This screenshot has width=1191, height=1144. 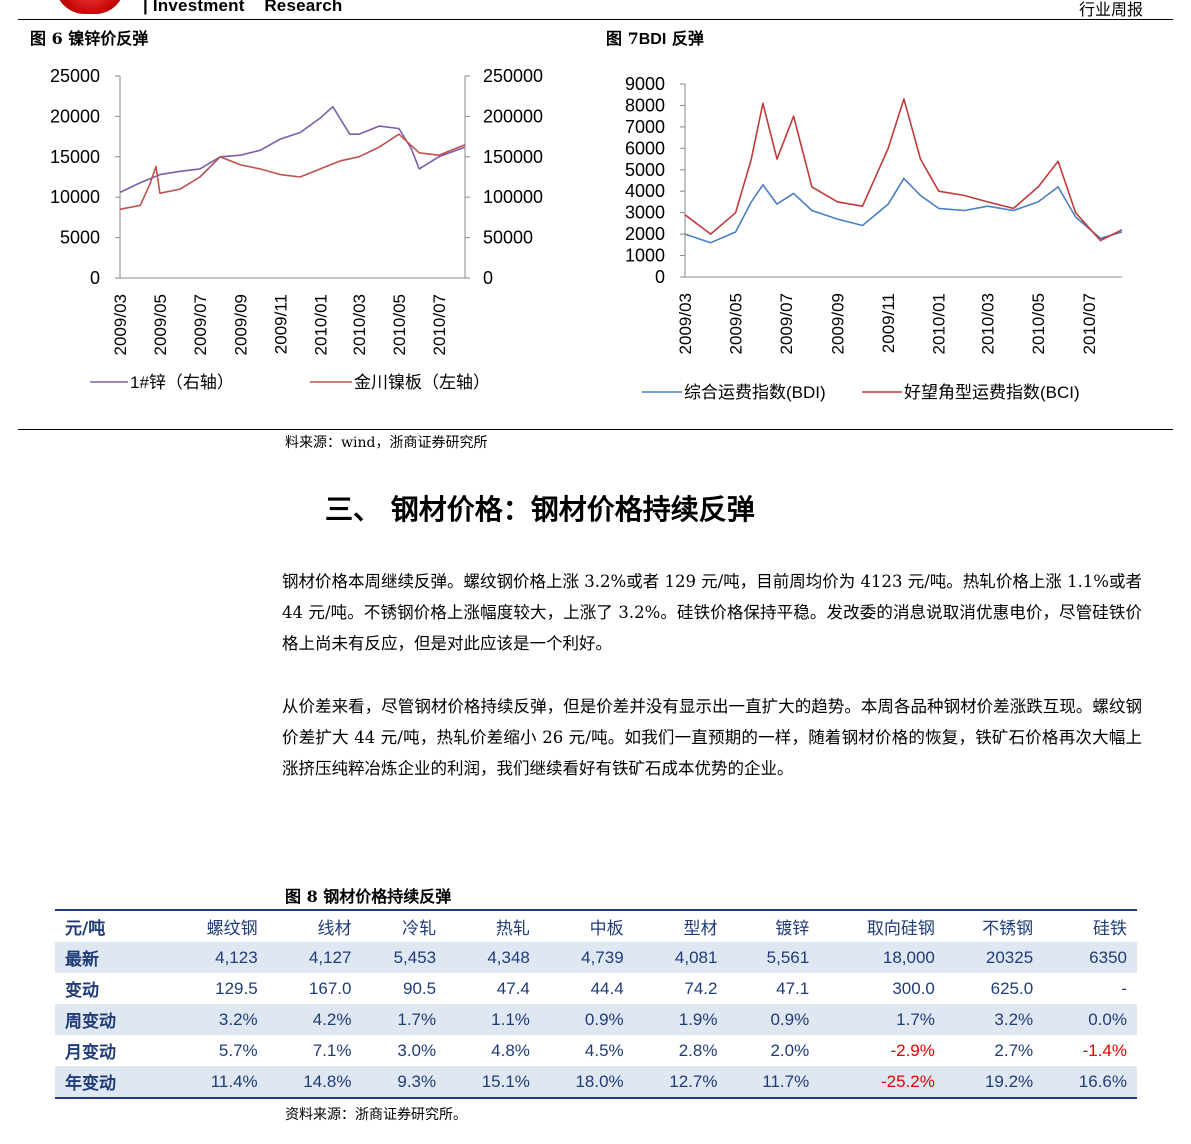 What do you see at coordinates (75, 157) in the screenshot?
I see `y-tick-label-left: 15000` at bounding box center [75, 157].